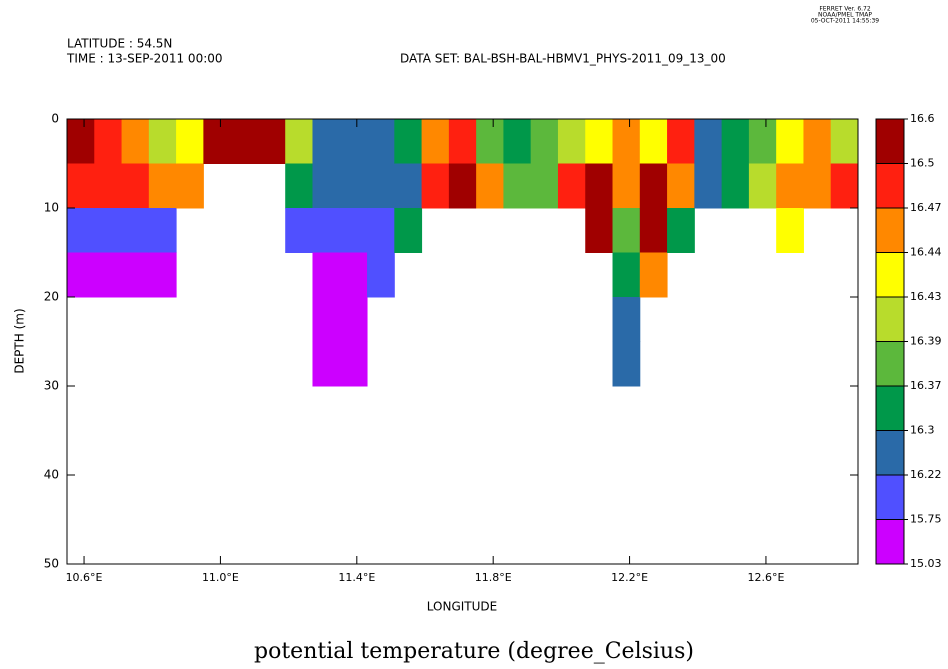 This screenshot has width=948, height=669. Describe the element at coordinates (493, 577) in the screenshot. I see `x-tick-label: 11.8°E` at that location.